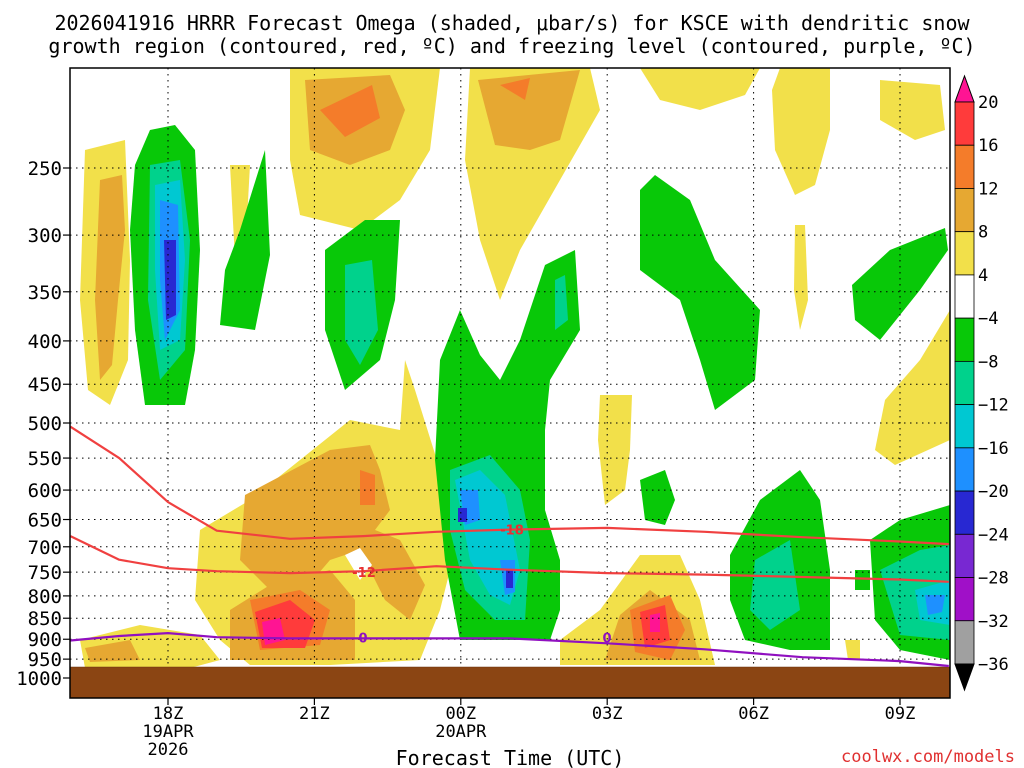  I want to click on colorbar-label-10: −24, so click(993, 535).